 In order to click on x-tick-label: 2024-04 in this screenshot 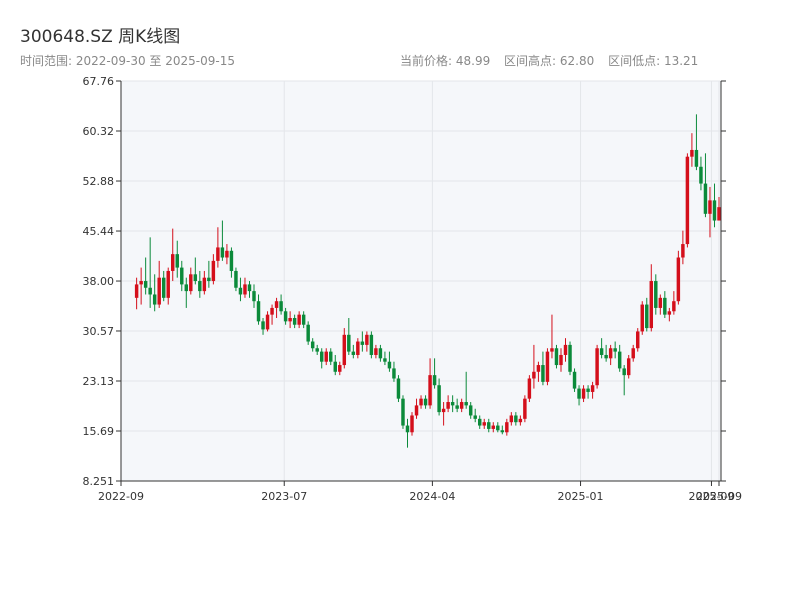, I will do `click(432, 496)`.